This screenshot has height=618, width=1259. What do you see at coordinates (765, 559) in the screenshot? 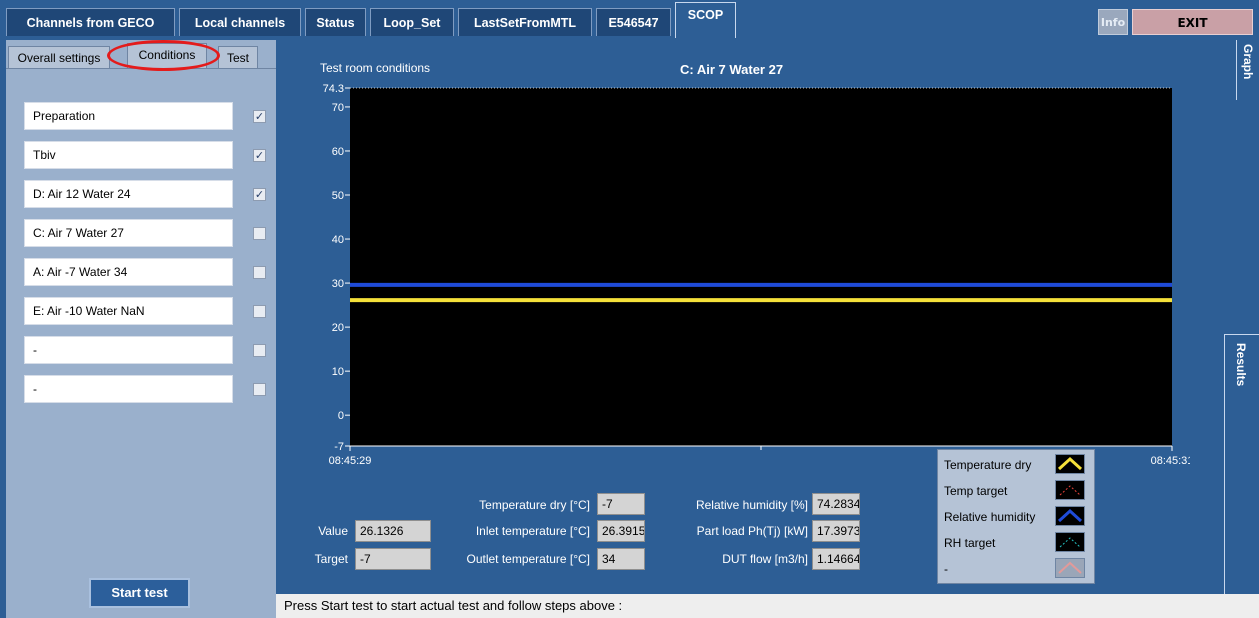
I see `dut-flow-label: DUT flow [m3/h]` at bounding box center [765, 559].